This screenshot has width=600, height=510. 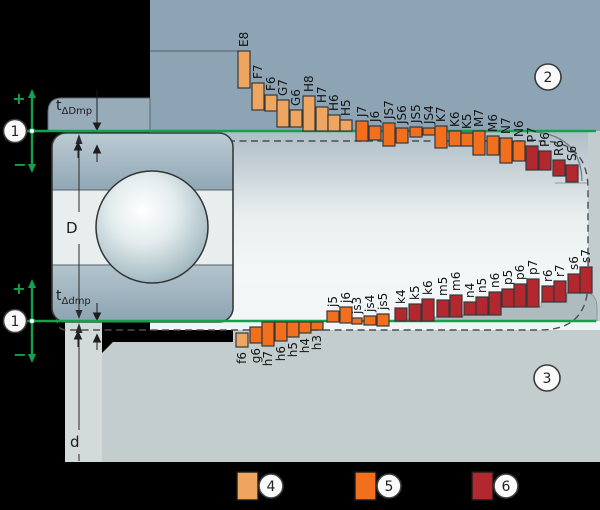 I want to click on fit-bar-g6, so click(x=256, y=335).